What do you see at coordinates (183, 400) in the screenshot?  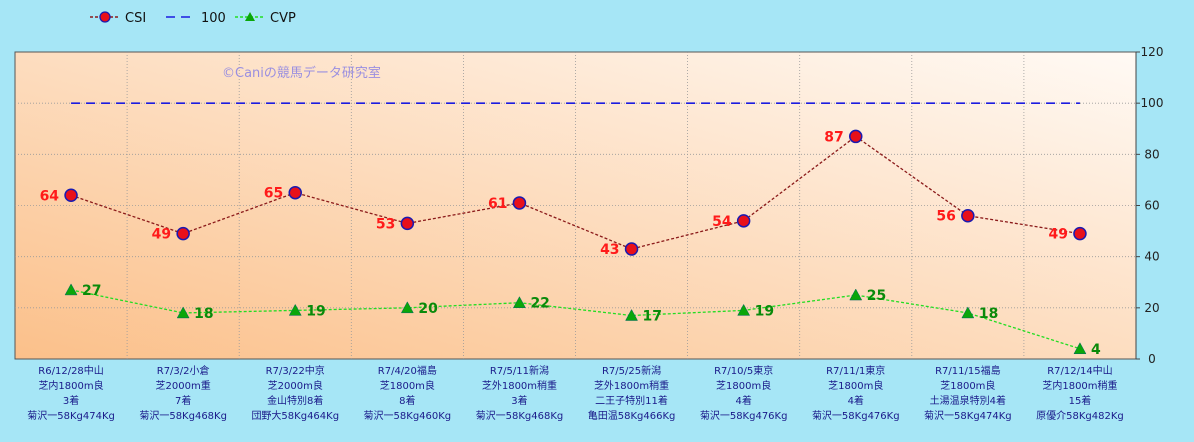 I see `x-category-line: 7着` at bounding box center [183, 400].